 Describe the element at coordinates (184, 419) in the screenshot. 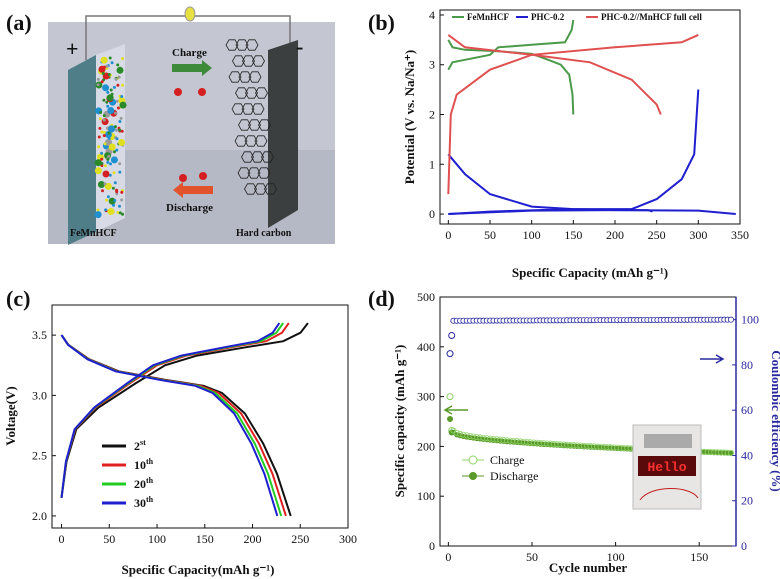

I see `chart-c-lines` at that location.